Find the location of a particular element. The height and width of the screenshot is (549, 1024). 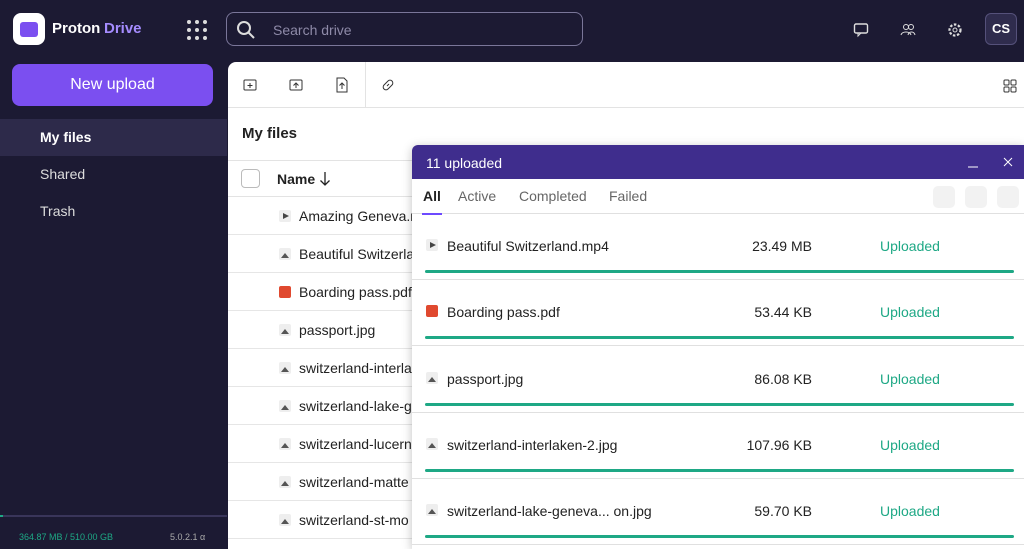

file-name: switzerland-st-mo is located at coordinates (354, 520).